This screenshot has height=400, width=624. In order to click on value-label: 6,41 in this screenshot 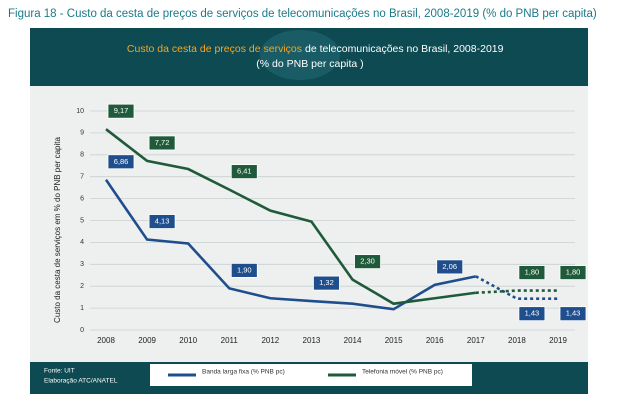, I will do `click(244, 171)`.